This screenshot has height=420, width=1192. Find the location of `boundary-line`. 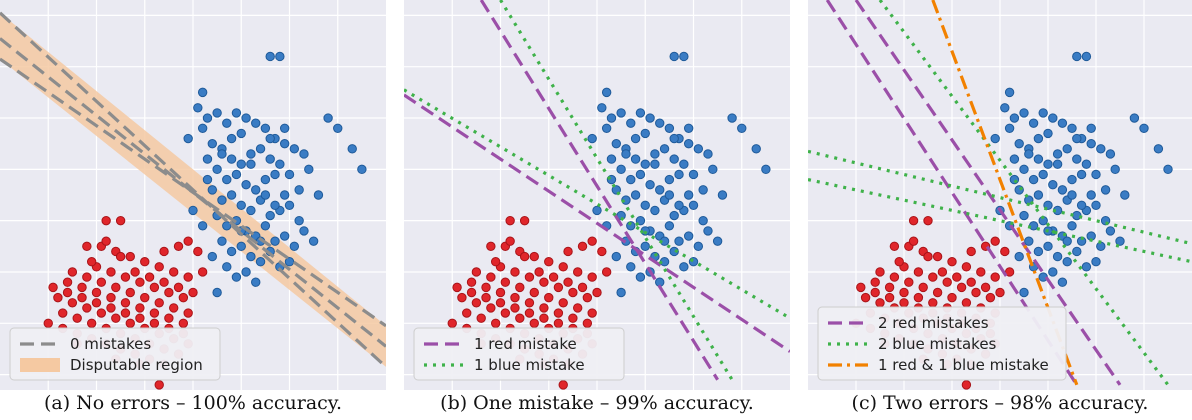

boundary-line is located at coordinates (1000, 197).